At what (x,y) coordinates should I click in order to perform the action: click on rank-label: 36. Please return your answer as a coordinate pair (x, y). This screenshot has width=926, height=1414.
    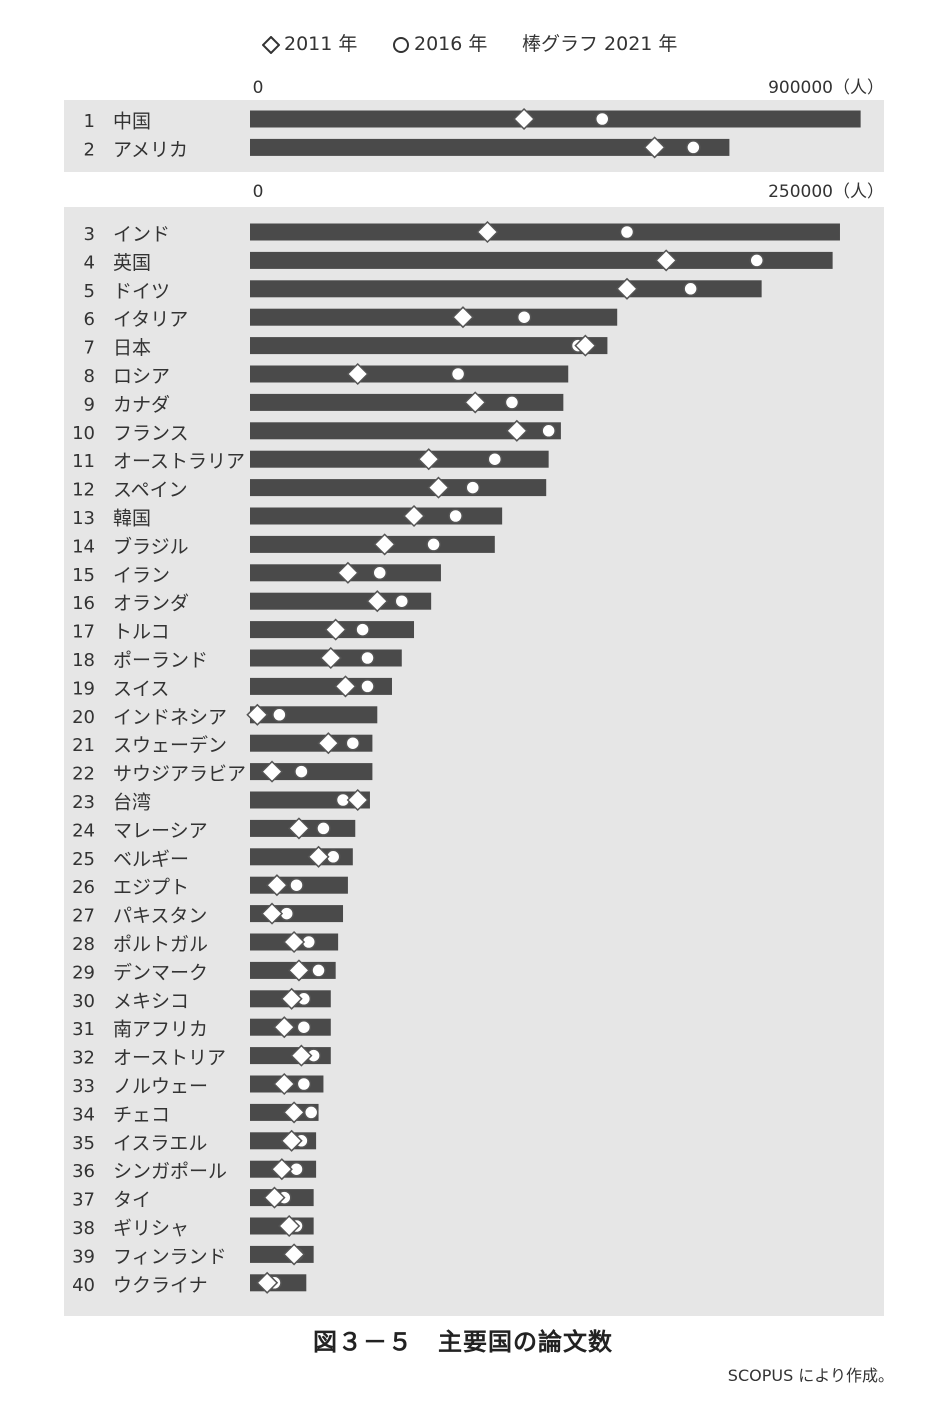
    Looking at the image, I should click on (83, 1171).